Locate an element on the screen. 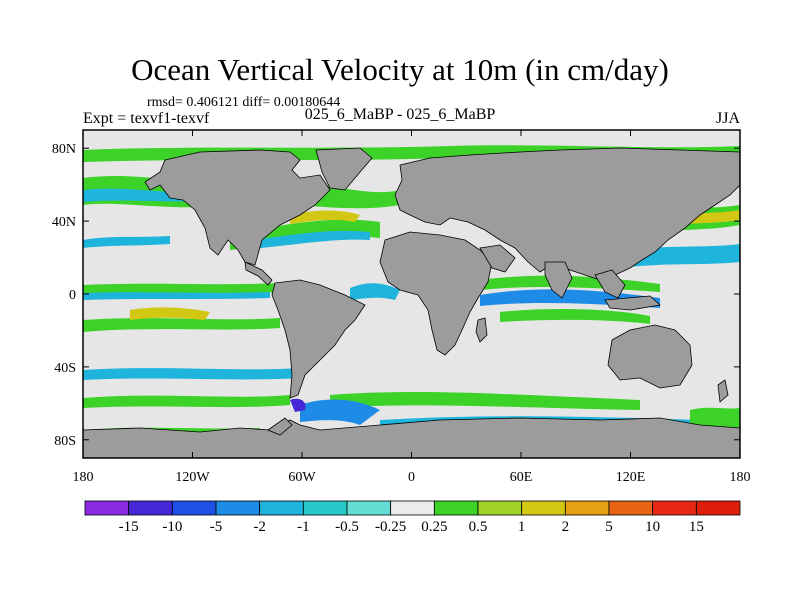 The height and width of the screenshot is (600, 800). india is located at coordinates (558, 280).